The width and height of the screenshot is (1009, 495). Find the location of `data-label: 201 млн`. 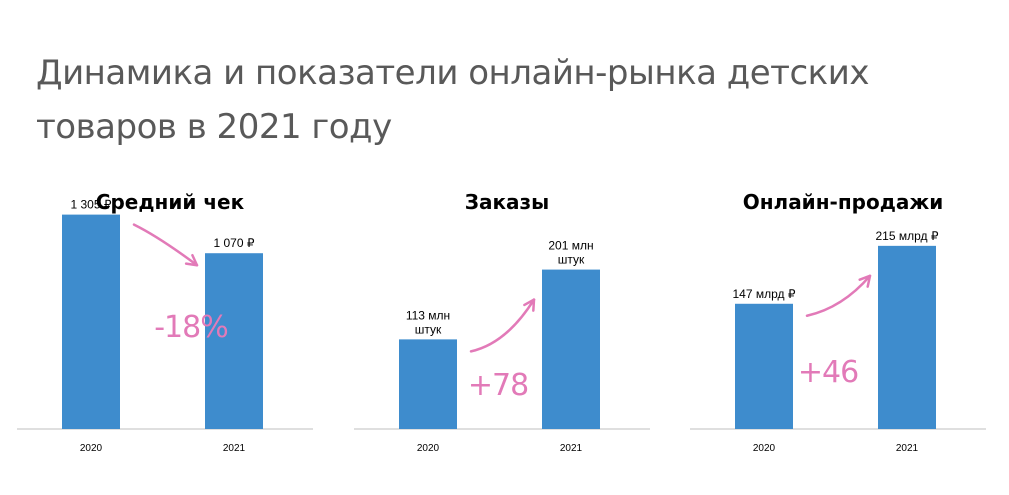

data-label: 201 млн is located at coordinates (570, 246).